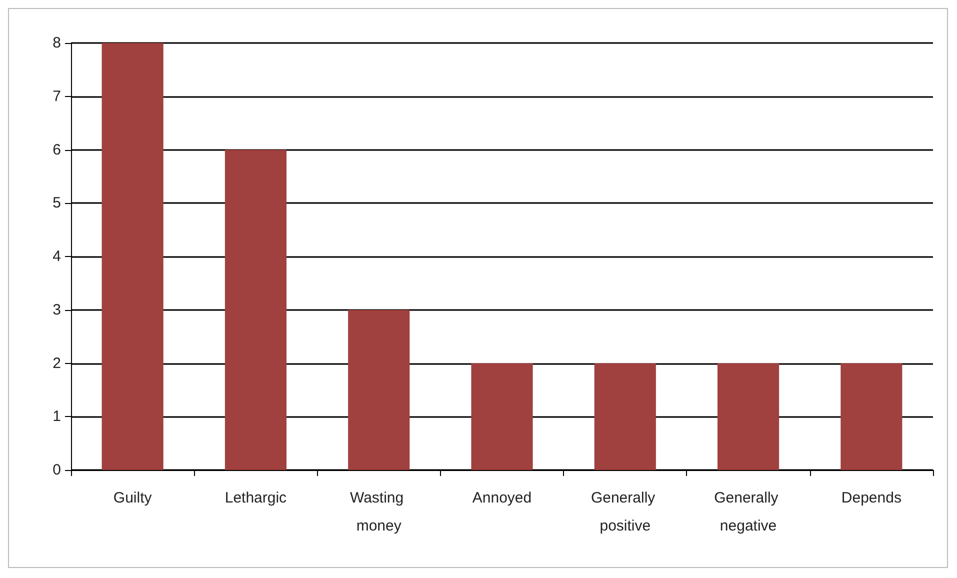  I want to click on y-tick-label: 1, so click(56, 417).